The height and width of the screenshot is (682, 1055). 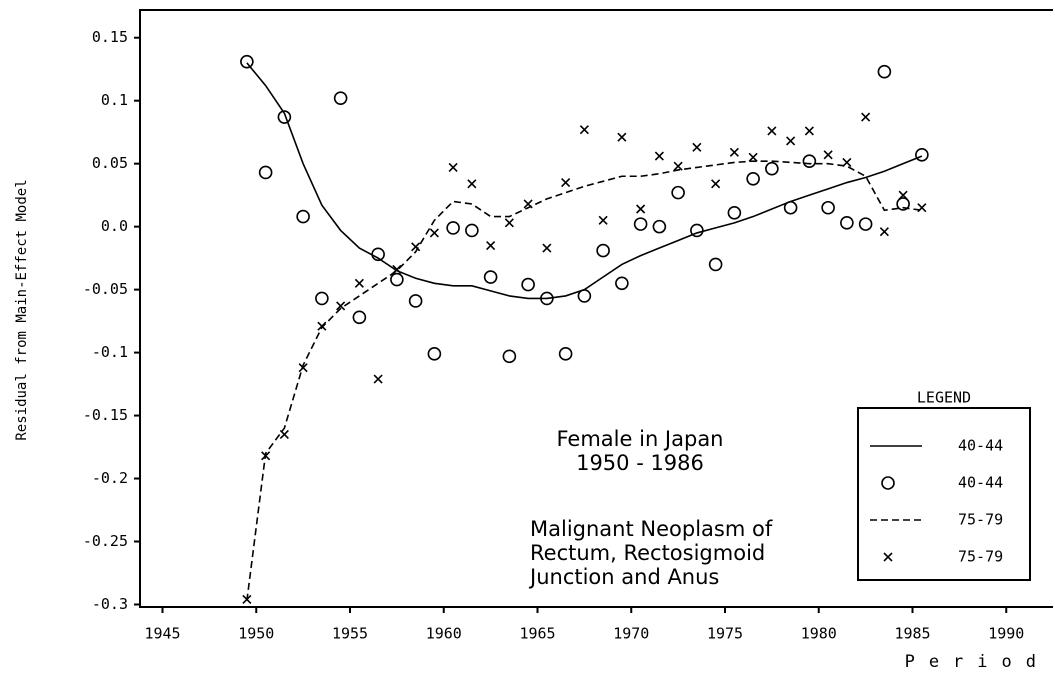 What do you see at coordinates (110, 37) in the screenshot?
I see `y-tick-label: 0.15` at bounding box center [110, 37].